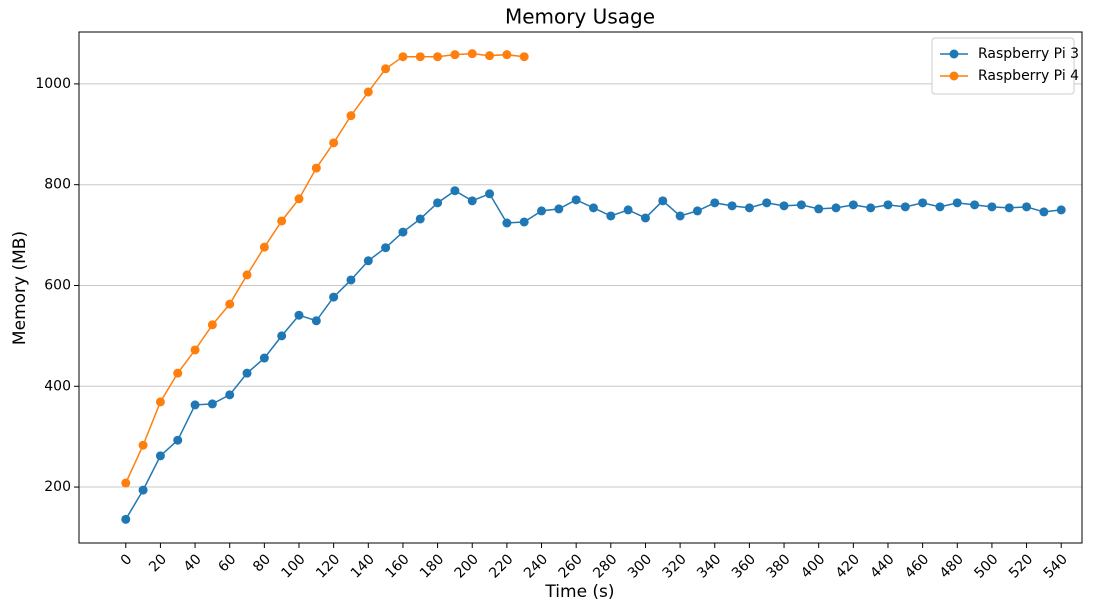  What do you see at coordinates (1056, 566) in the screenshot?
I see `x-tick-label: 540` at bounding box center [1056, 566].